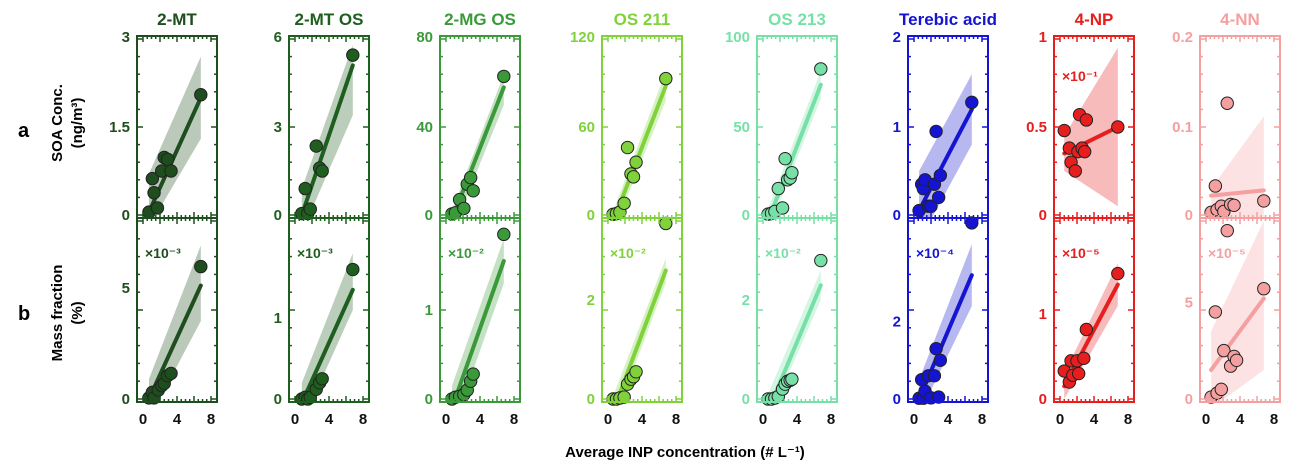  What do you see at coordinates (586, 127) in the screenshot?
I see `y-tick-label: 60` at bounding box center [586, 127].